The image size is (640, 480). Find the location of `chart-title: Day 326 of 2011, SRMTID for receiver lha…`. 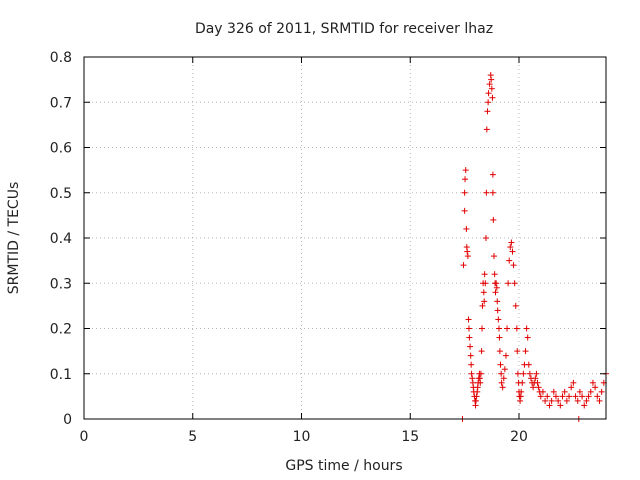

chart-title: Day 326 of 2011, SRMTID for receiver lha… is located at coordinates (344, 29).